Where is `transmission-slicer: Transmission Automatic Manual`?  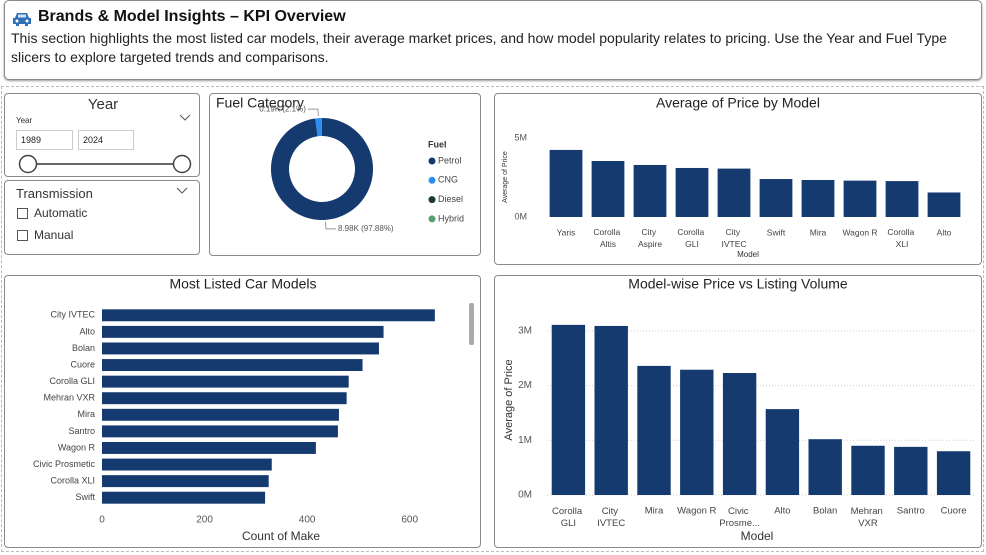 transmission-slicer: Transmission Automatic Manual is located at coordinates (102, 217).